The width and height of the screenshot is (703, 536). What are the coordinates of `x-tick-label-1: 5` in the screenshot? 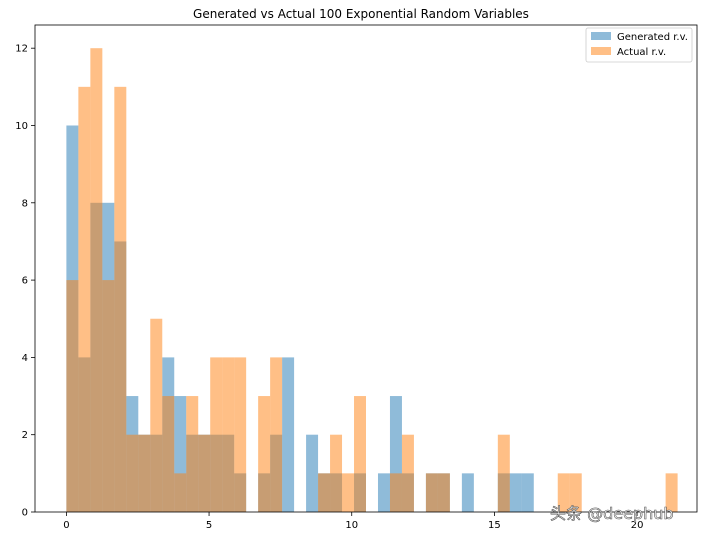 It's located at (209, 525).